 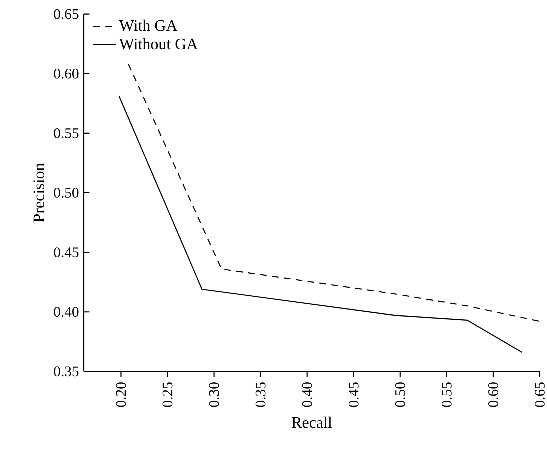 I want to click on x-tick-label: 0.20, so click(x=121, y=395).